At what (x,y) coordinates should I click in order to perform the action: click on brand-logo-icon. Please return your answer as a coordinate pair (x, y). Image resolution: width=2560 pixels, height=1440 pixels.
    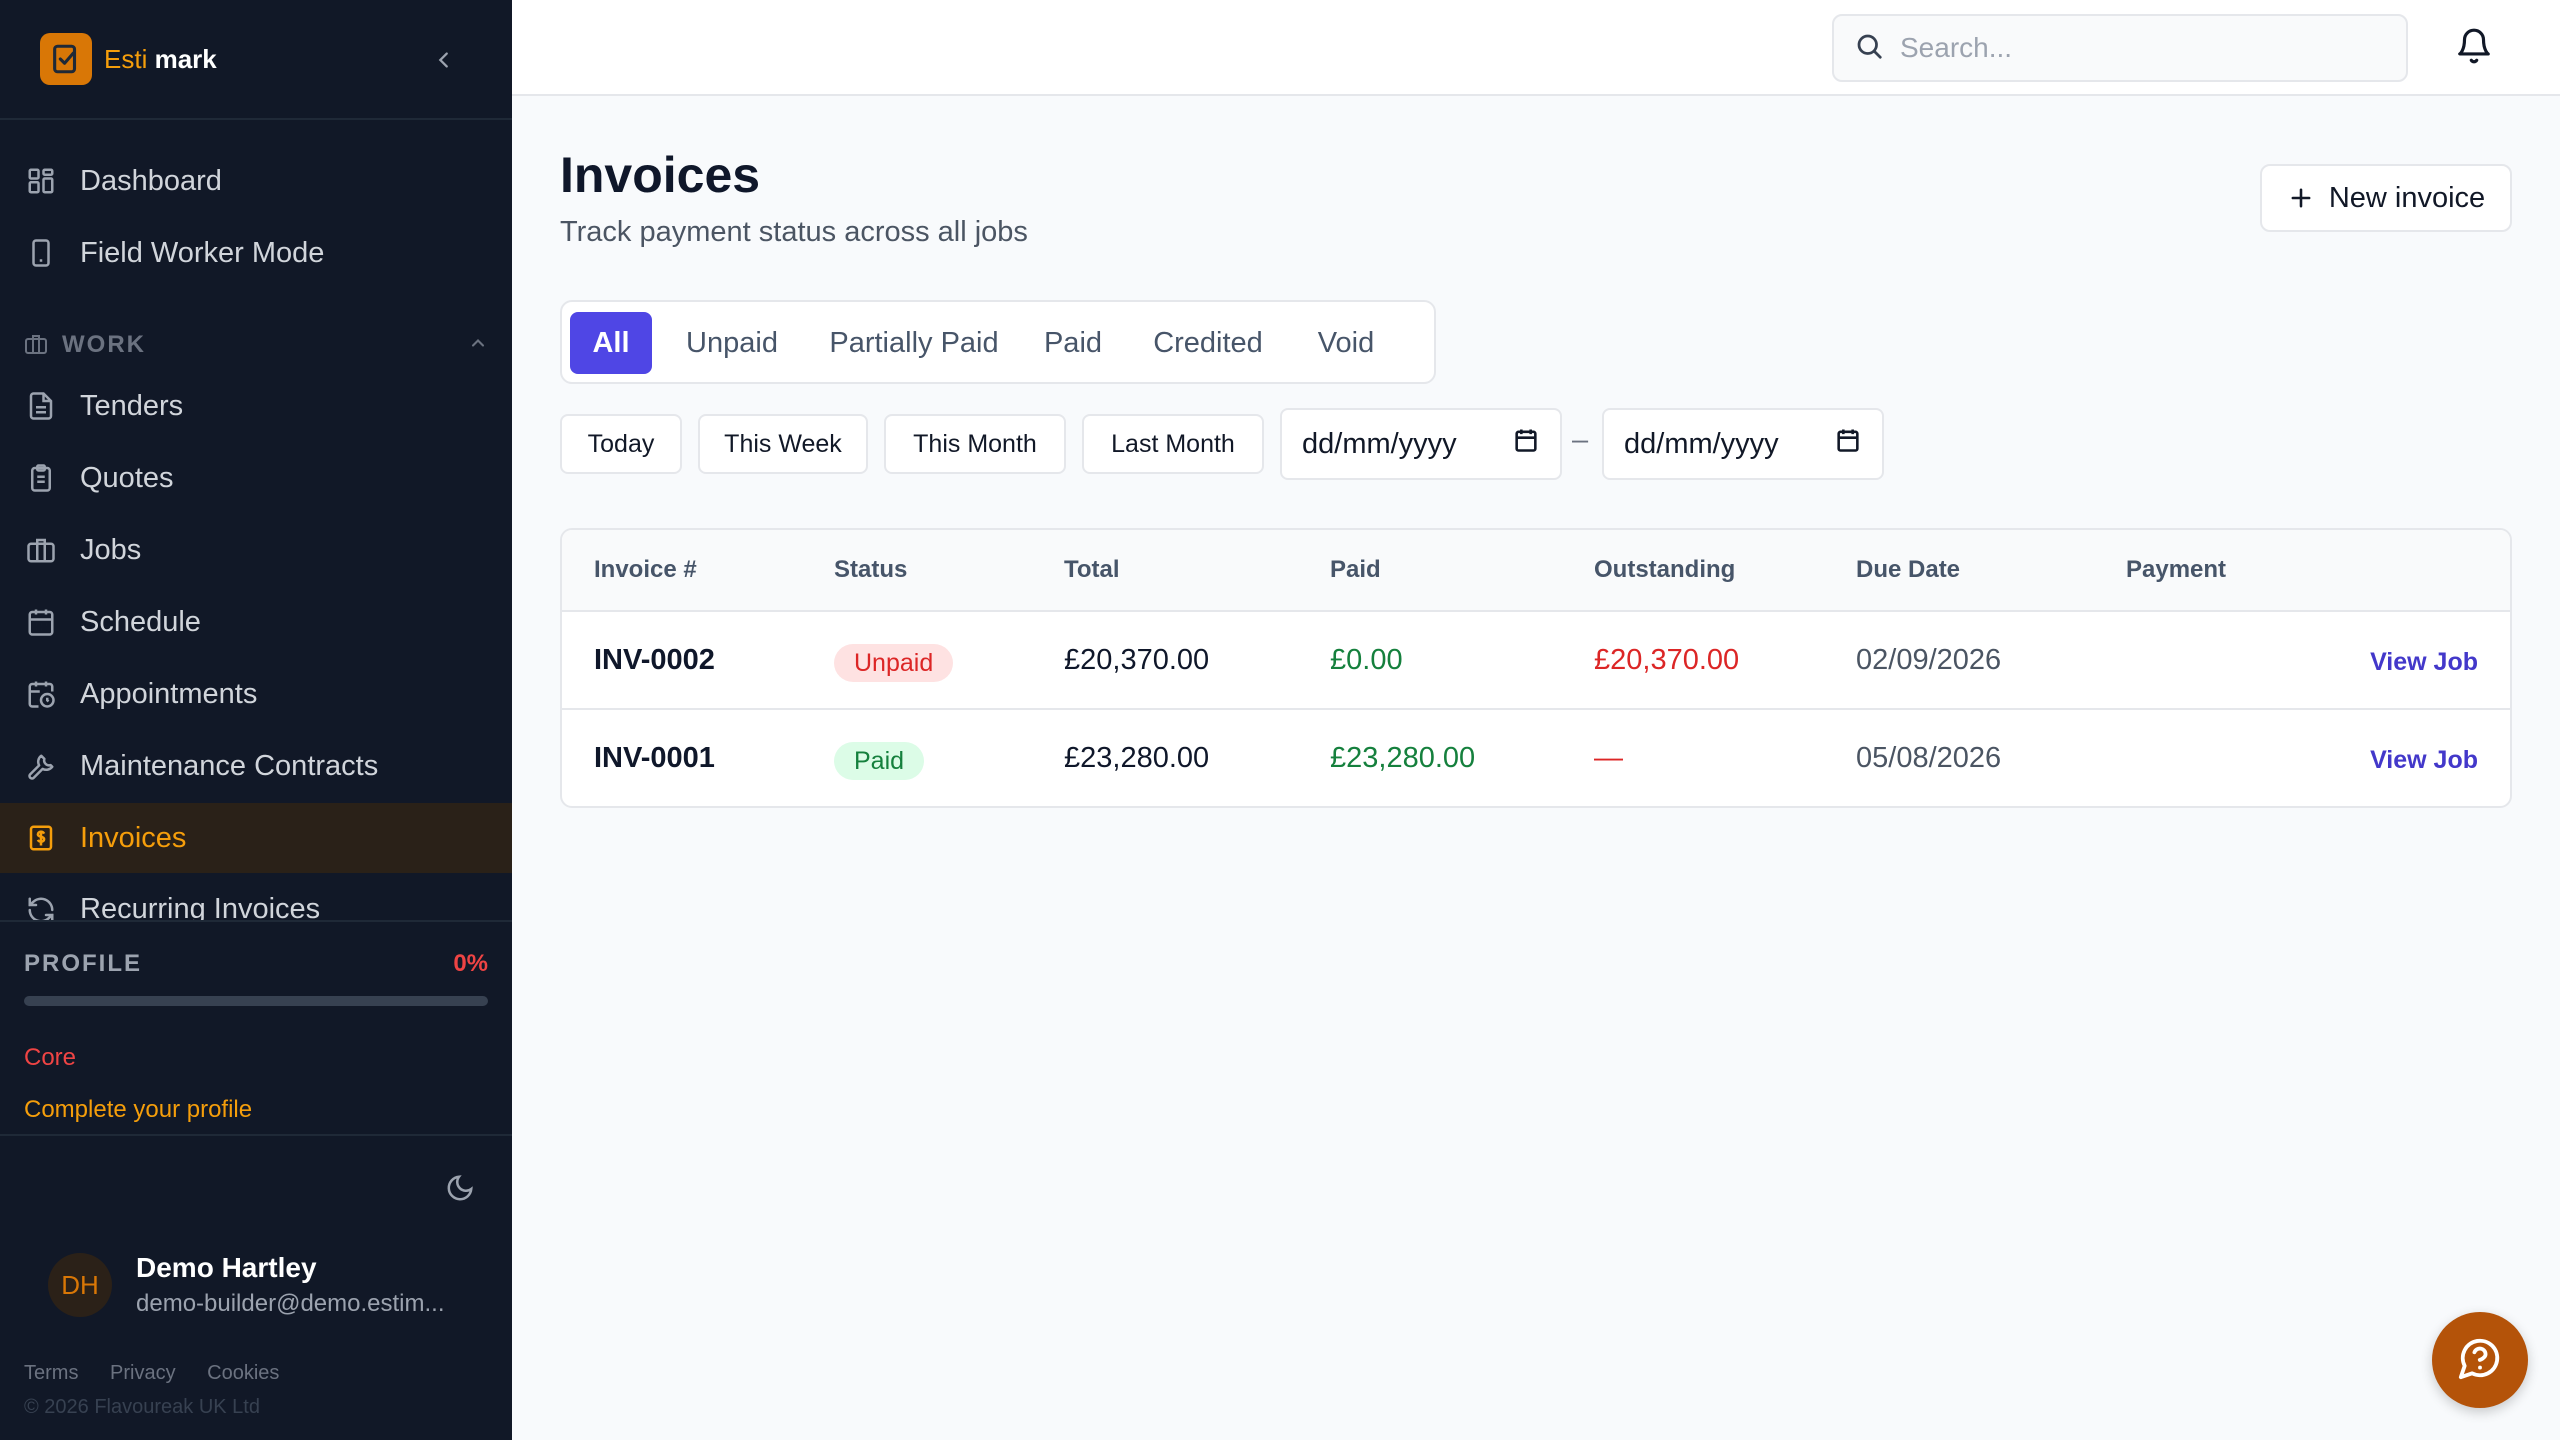
    Looking at the image, I should click on (66, 59).